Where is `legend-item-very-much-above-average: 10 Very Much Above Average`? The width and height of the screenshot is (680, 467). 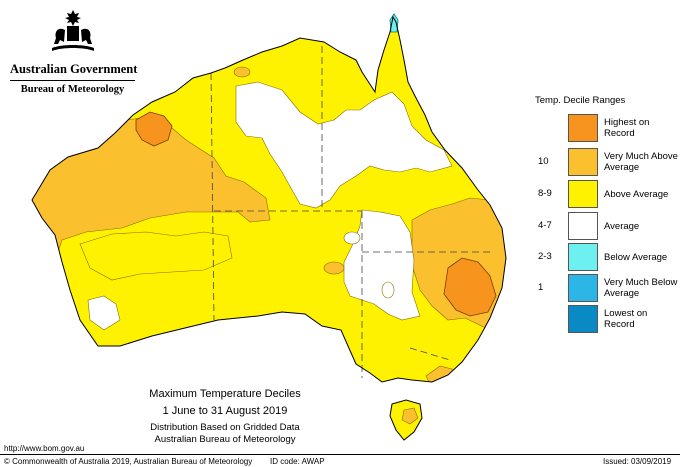 legend-item-very-much-above-average: 10 Very Much Above Average is located at coordinates (605, 162).